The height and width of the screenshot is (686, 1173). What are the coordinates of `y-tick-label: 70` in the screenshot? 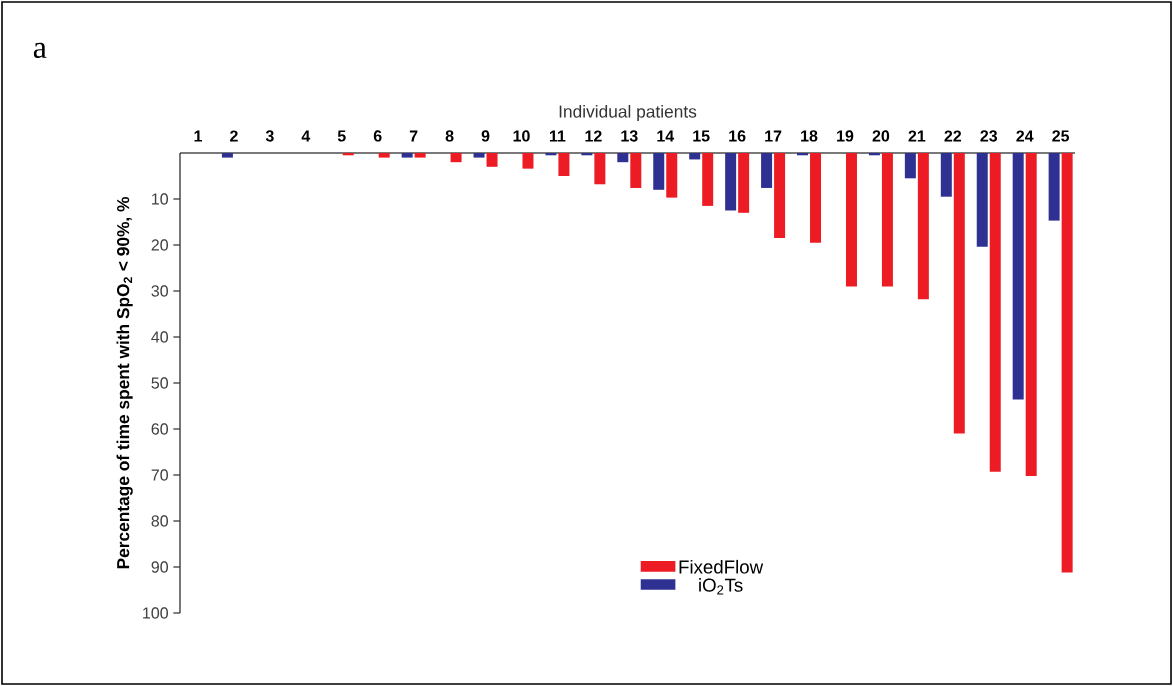 It's located at (160, 475).